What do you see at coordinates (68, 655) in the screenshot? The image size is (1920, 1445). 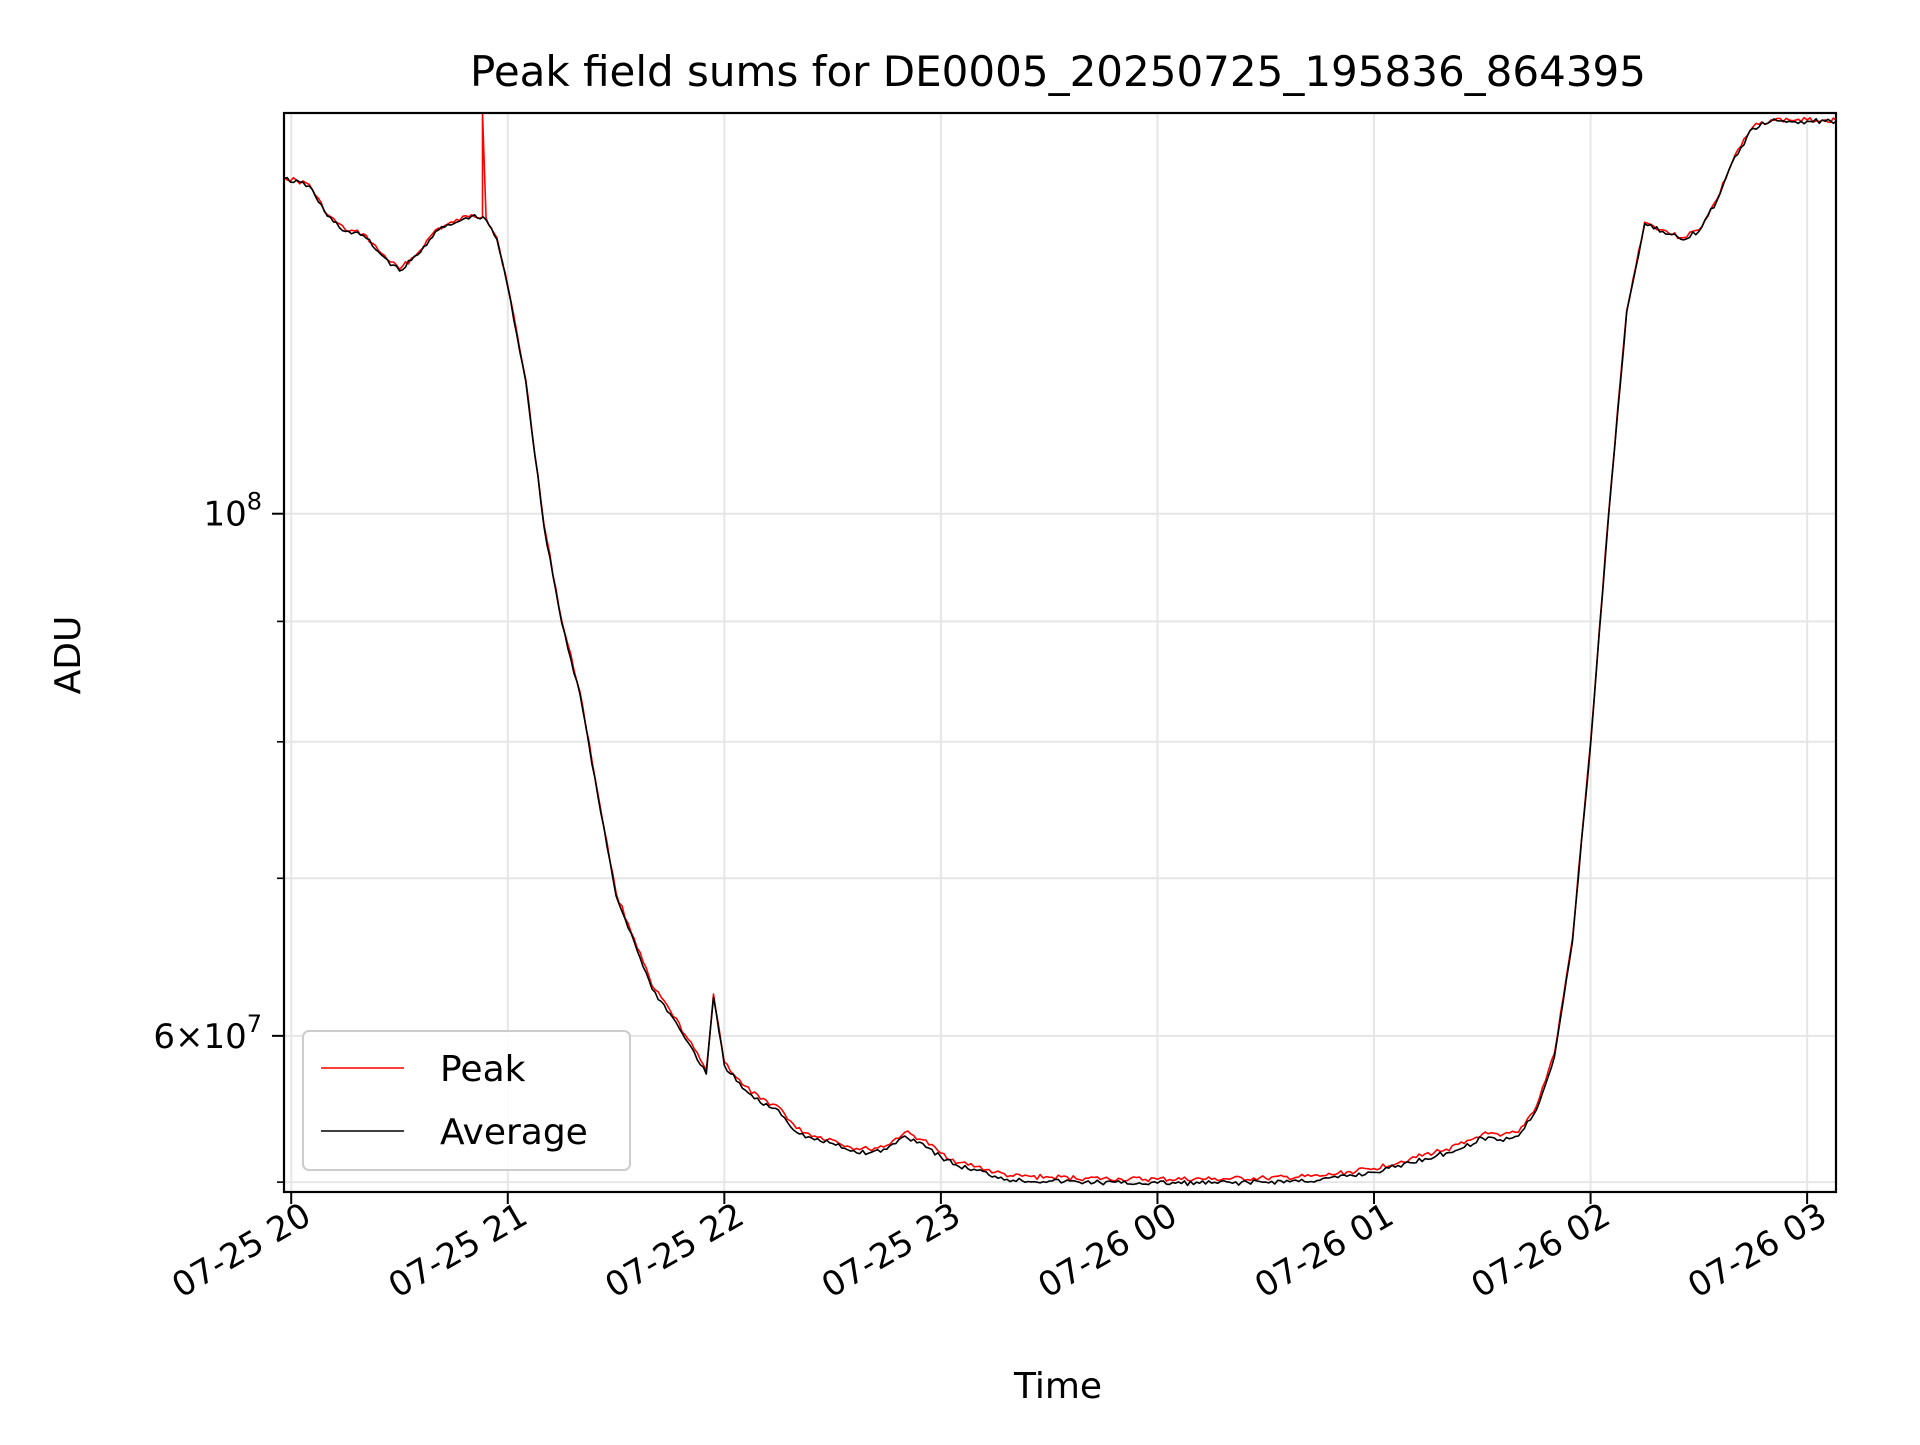 I see `y-axis-label: ADU` at bounding box center [68, 655].